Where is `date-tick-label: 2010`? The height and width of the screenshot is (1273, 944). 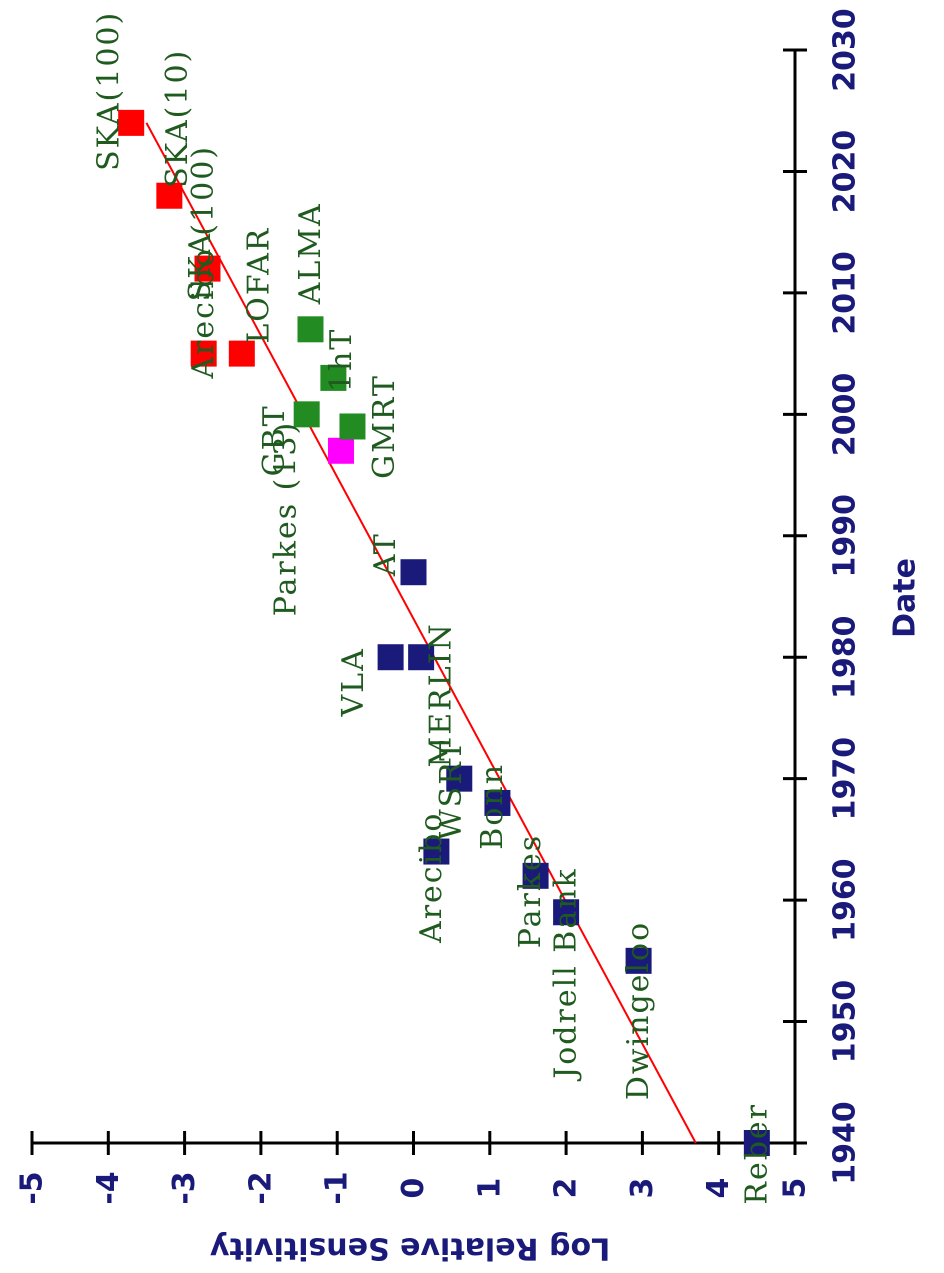
date-tick-label: 2010 is located at coordinates (845, 293).